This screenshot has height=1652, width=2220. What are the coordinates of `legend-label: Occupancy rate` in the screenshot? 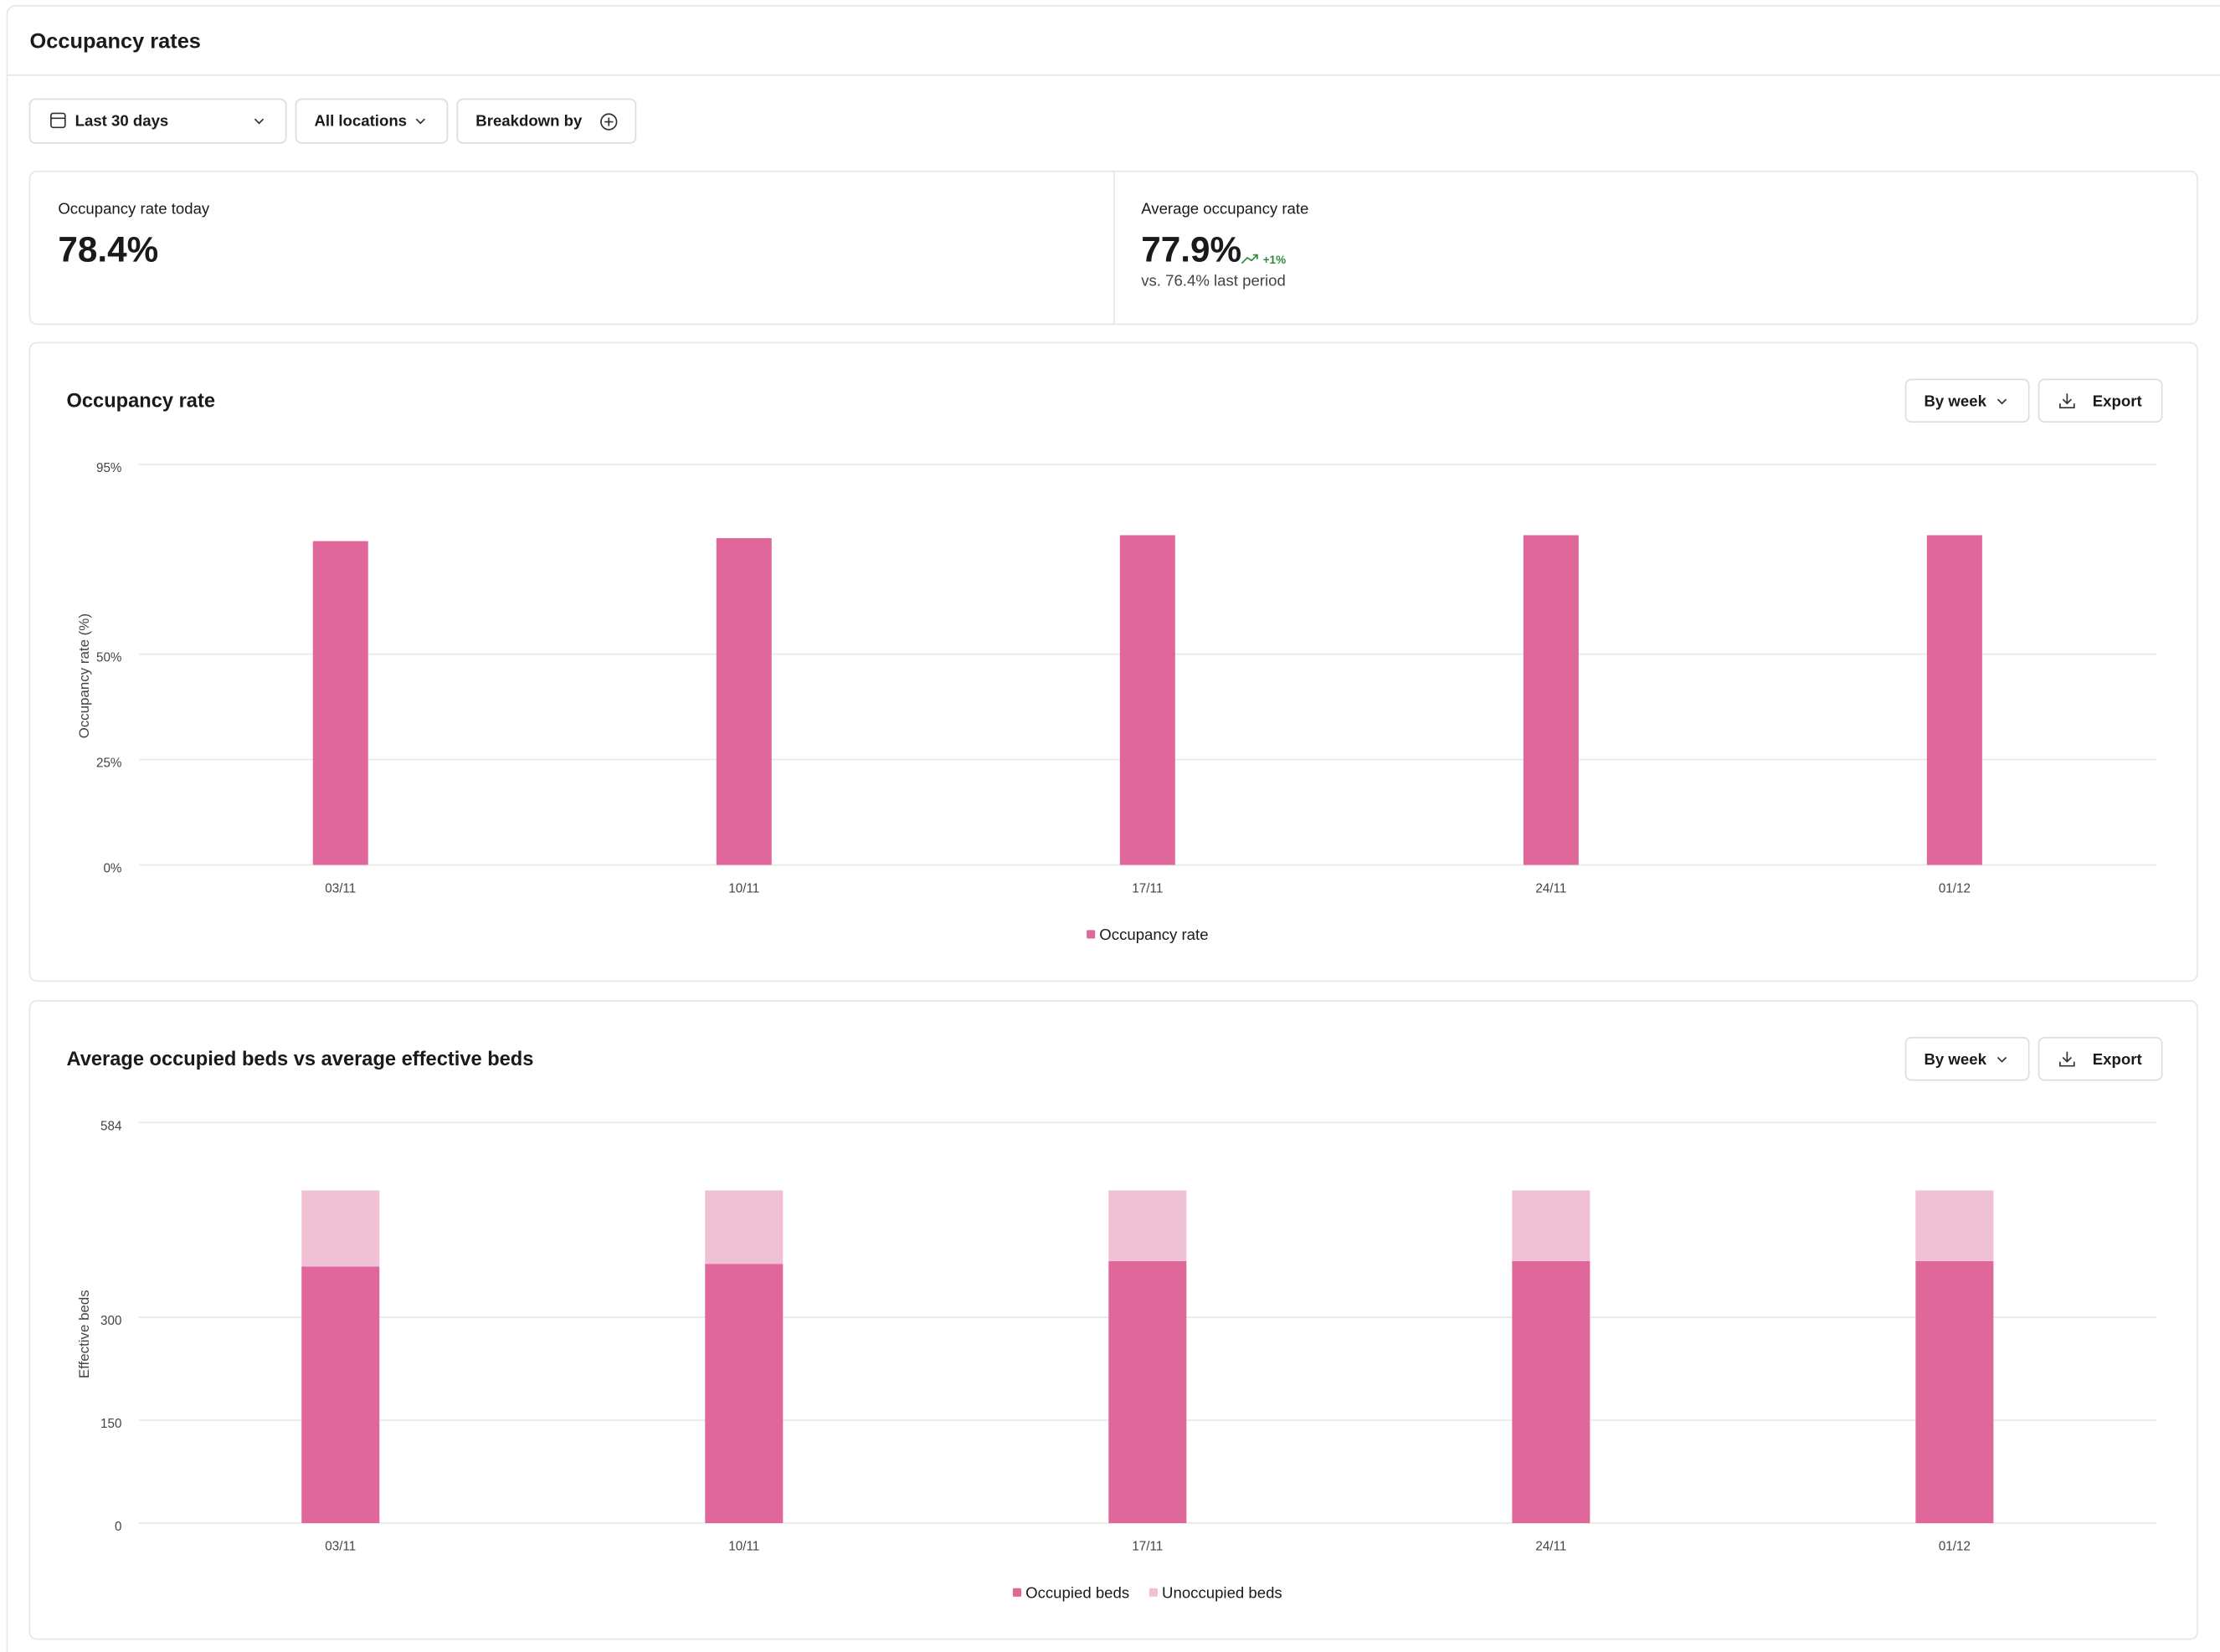 It's located at (1153, 934).